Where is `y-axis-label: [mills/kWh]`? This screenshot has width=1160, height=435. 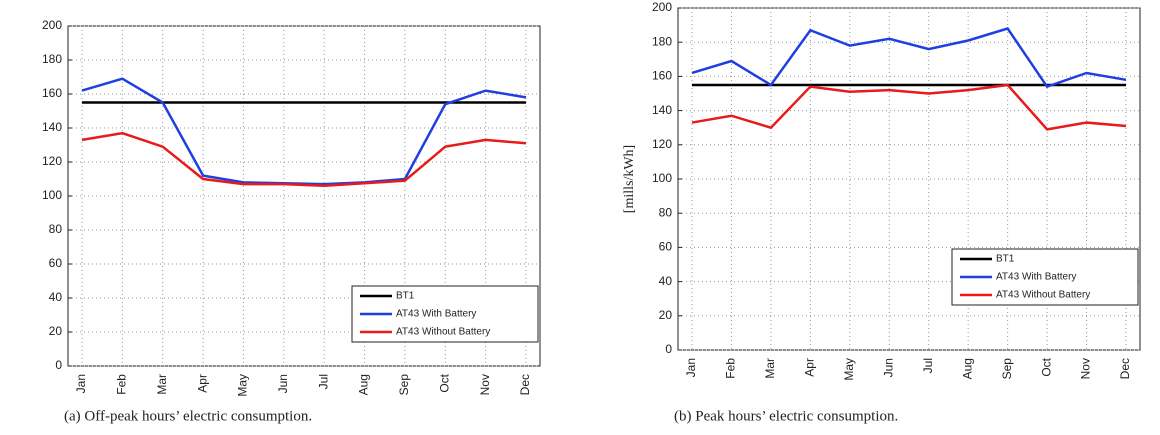 y-axis-label: [mills/kWh] is located at coordinates (629, 179).